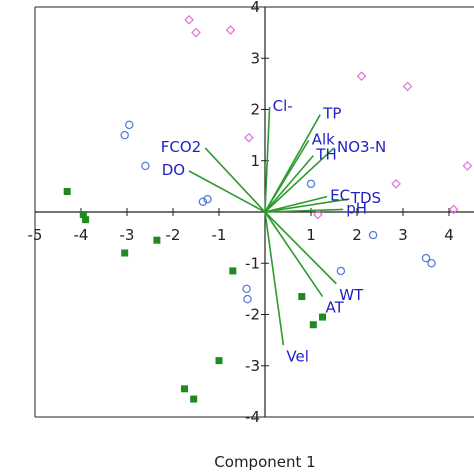 This screenshot has width=474, height=474. What do you see at coordinates (335, 308) in the screenshot?
I see `vector-label: AT` at bounding box center [335, 308].